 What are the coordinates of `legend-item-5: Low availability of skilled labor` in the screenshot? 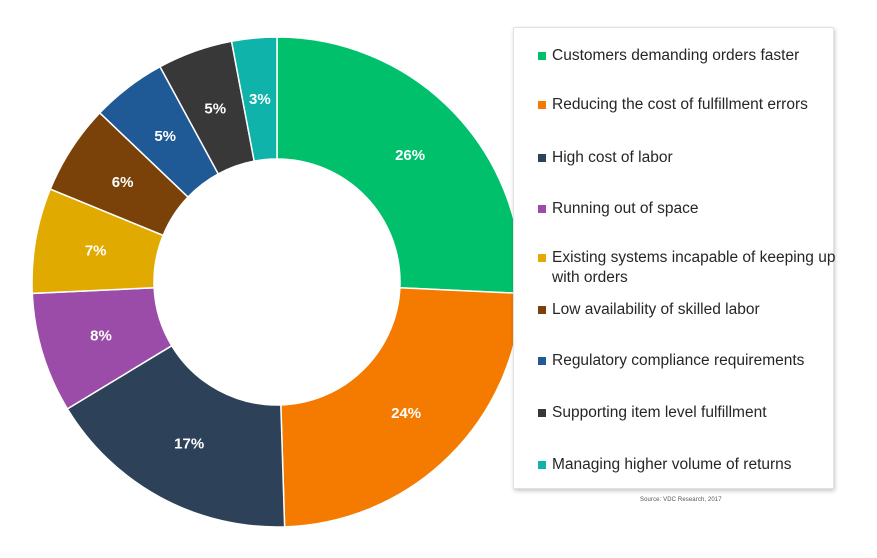 It's located at (687, 310).